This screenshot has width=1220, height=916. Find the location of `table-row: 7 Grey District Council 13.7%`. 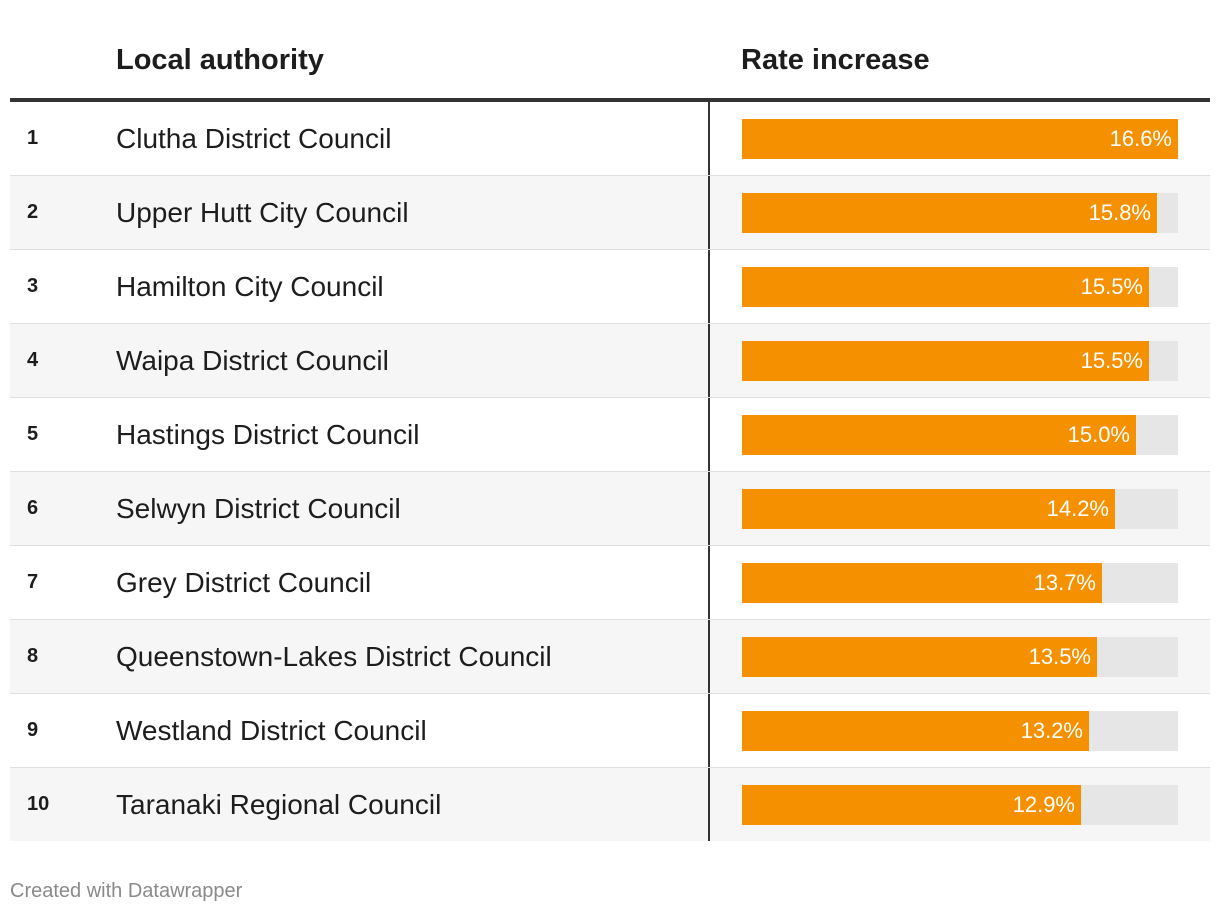

table-row: 7 Grey District Council 13.7% is located at coordinates (610, 583).